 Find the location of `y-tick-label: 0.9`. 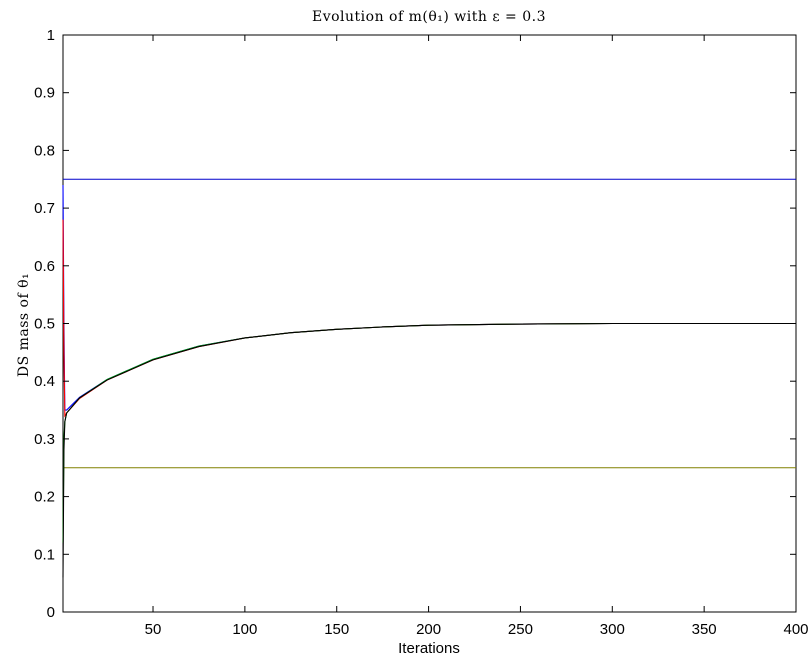

y-tick-label: 0.9 is located at coordinates (44, 93).